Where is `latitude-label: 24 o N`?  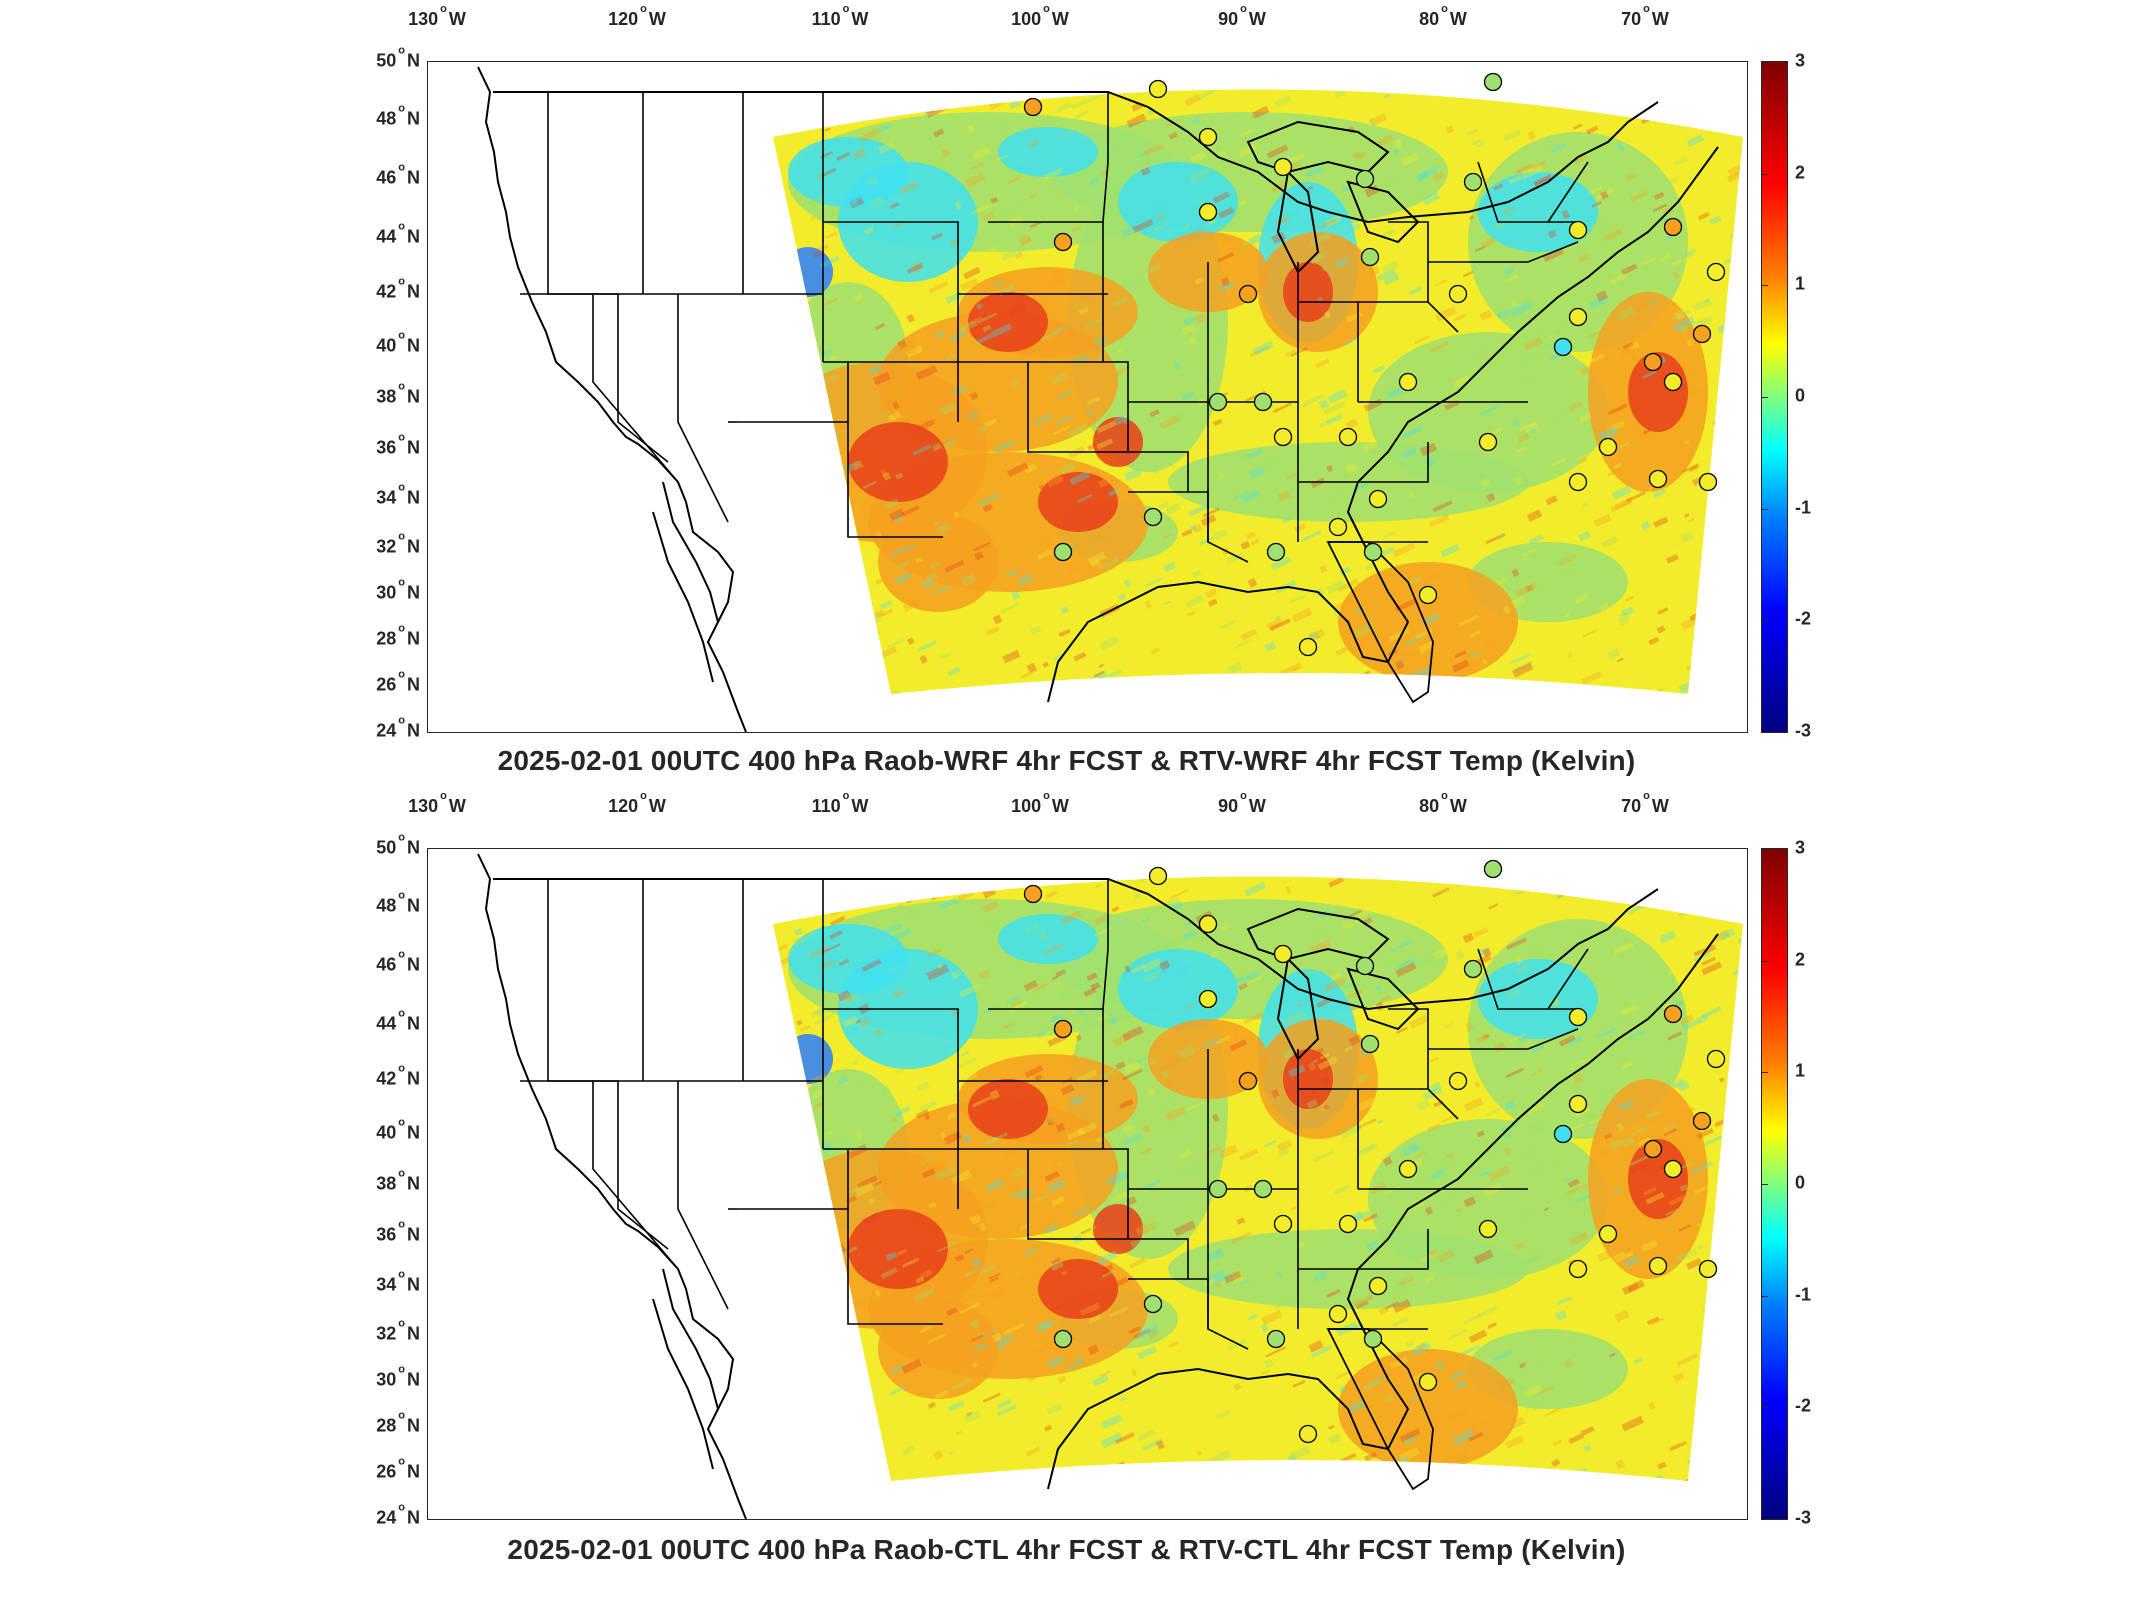 latitude-label: 24 o N is located at coordinates (398, 1514).